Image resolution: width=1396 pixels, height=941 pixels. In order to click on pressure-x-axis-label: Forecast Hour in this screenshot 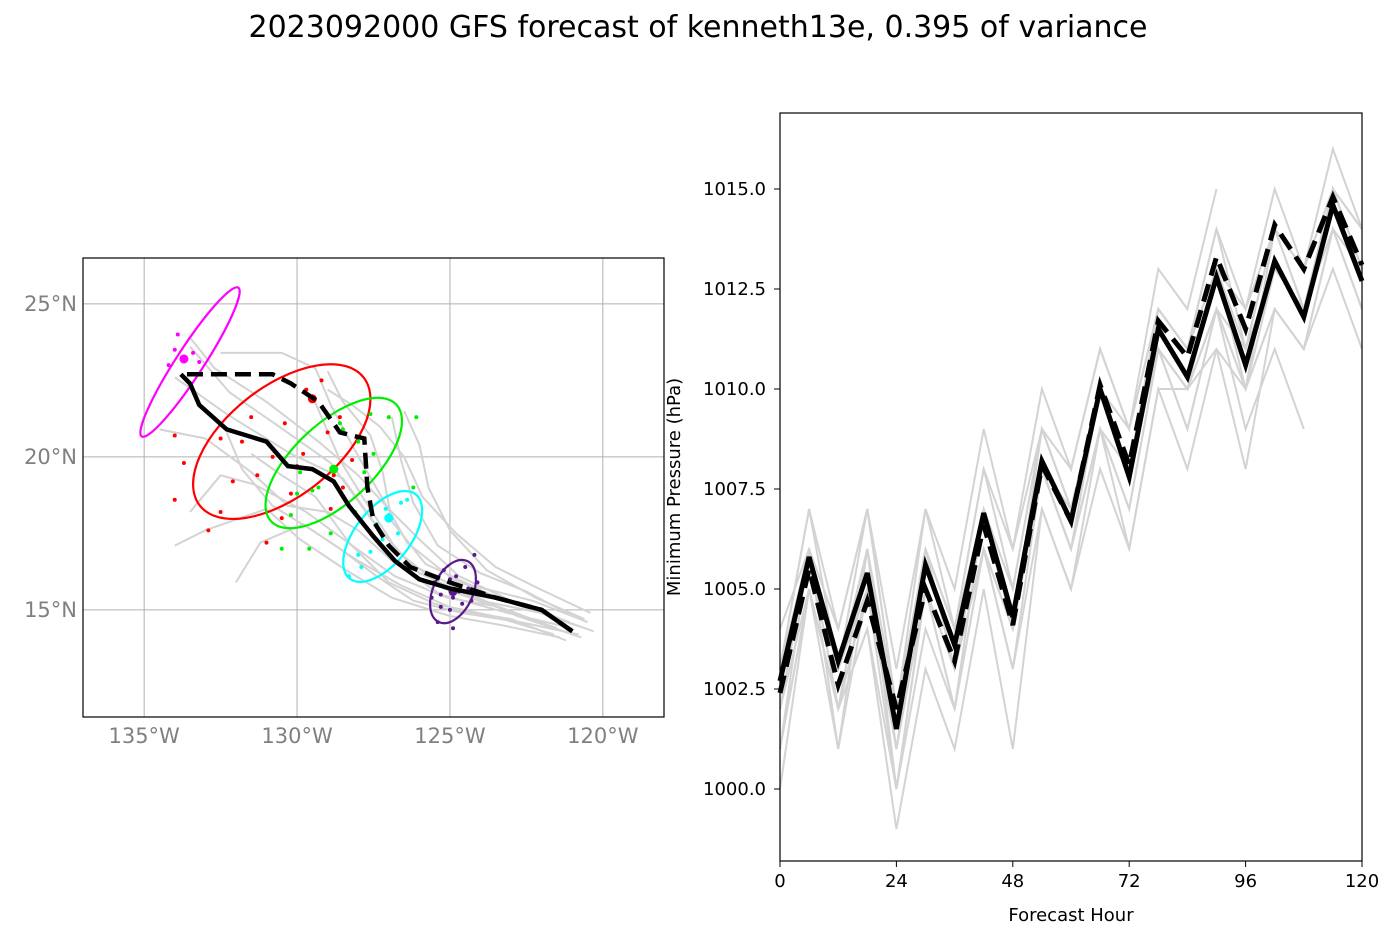, I will do `click(1071, 915)`.